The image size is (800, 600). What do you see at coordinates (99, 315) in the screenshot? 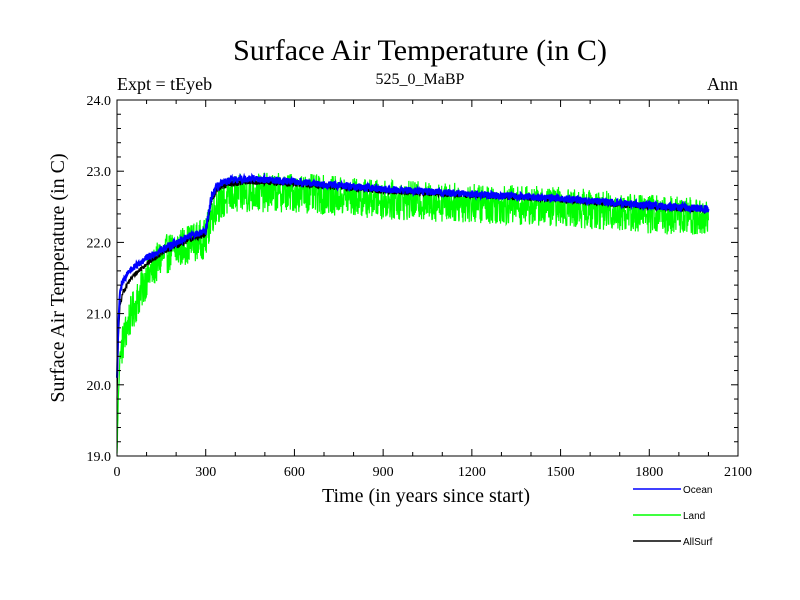
I see `y-tick-label: 21.0` at bounding box center [99, 315].